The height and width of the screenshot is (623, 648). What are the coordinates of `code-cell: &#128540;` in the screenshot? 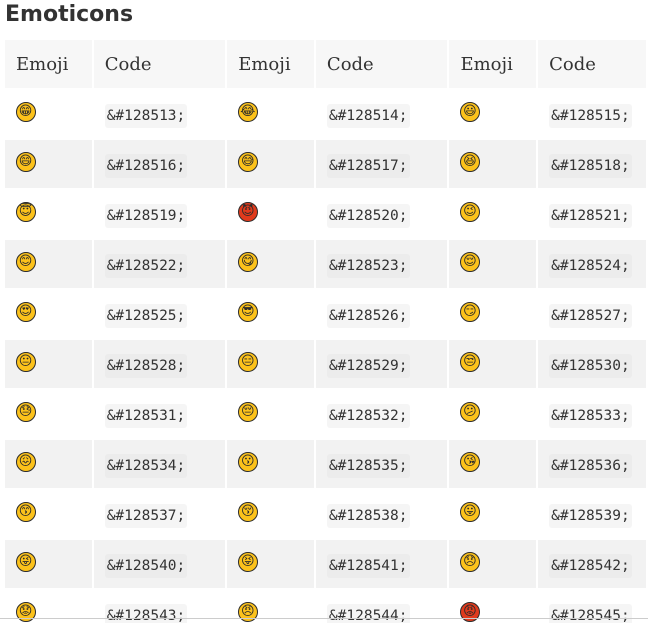 It's located at (159, 564).